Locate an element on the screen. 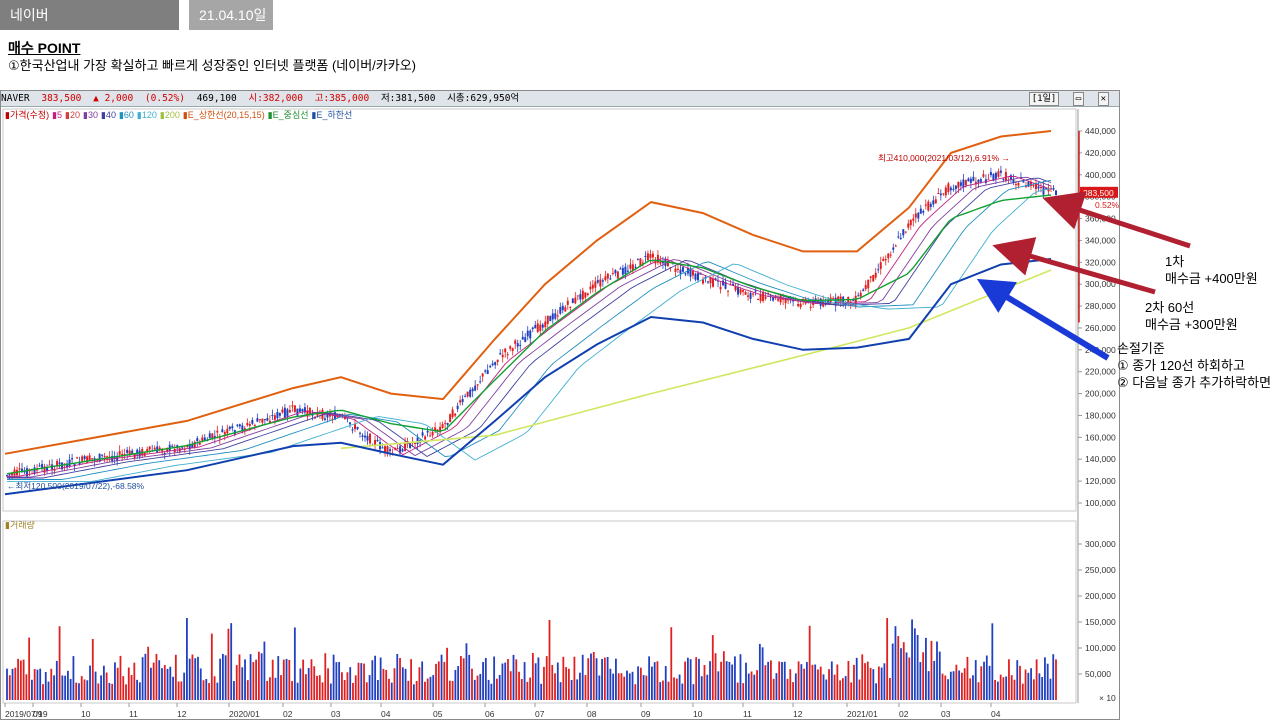  x-tick-label: 10 is located at coordinates (86, 714).